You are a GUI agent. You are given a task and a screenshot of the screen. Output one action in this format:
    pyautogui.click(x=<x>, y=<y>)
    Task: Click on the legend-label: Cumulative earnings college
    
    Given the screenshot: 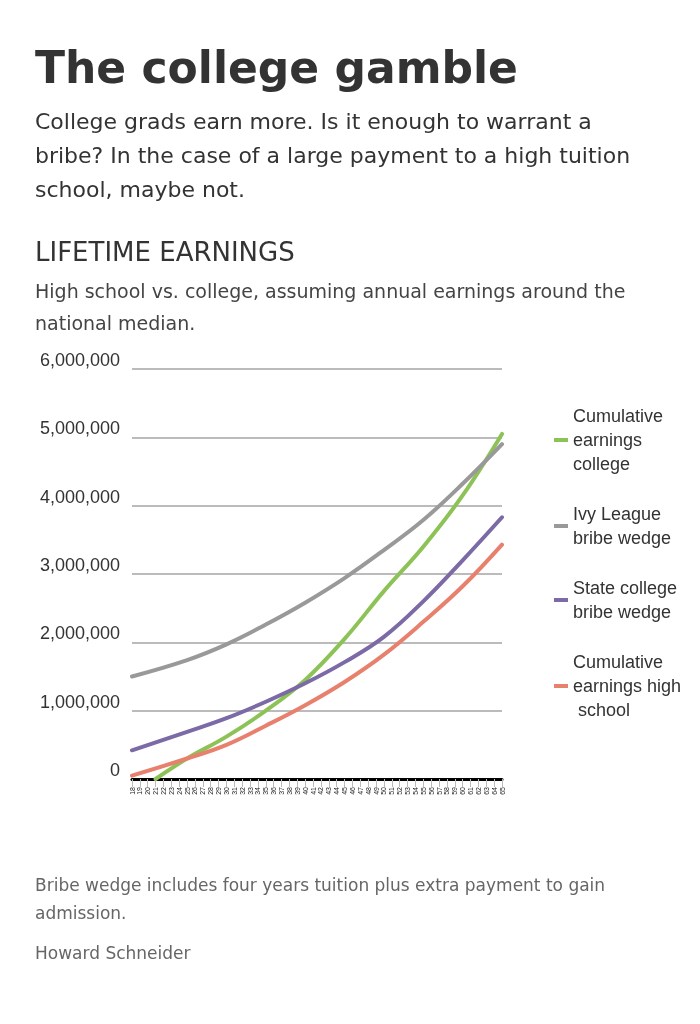 What is the action you would take?
    pyautogui.click(x=621, y=440)
    